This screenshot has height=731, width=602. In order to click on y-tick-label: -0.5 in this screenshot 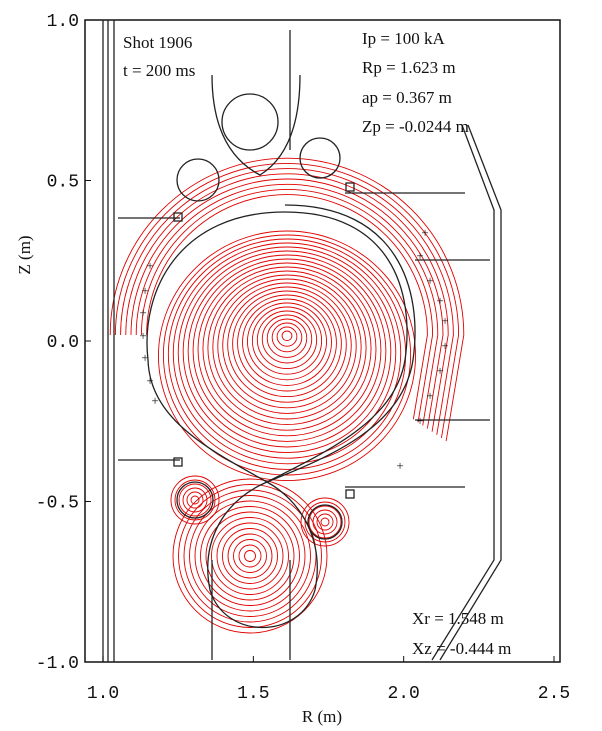, I will do `click(57, 504)`.